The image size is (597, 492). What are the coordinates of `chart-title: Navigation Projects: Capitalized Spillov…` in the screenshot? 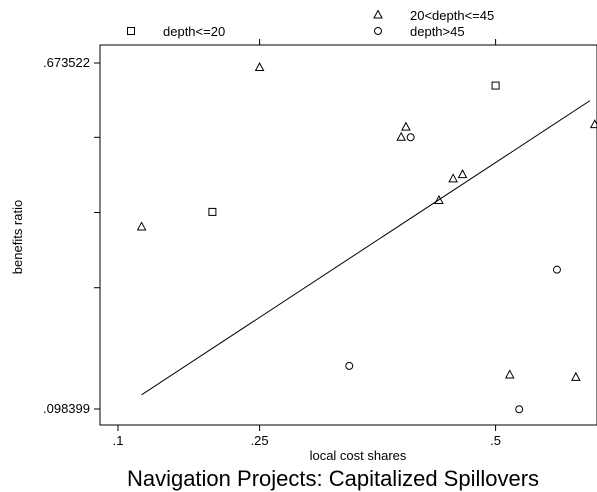 It's located at (333, 478).